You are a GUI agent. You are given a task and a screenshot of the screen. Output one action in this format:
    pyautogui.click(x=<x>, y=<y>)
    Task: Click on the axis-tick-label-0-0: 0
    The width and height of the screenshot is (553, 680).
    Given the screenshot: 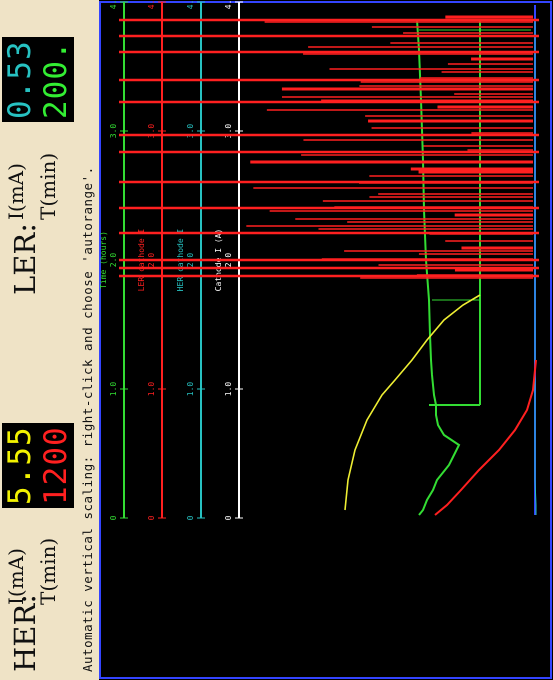 What is the action you would take?
    pyautogui.click(x=228, y=517)
    